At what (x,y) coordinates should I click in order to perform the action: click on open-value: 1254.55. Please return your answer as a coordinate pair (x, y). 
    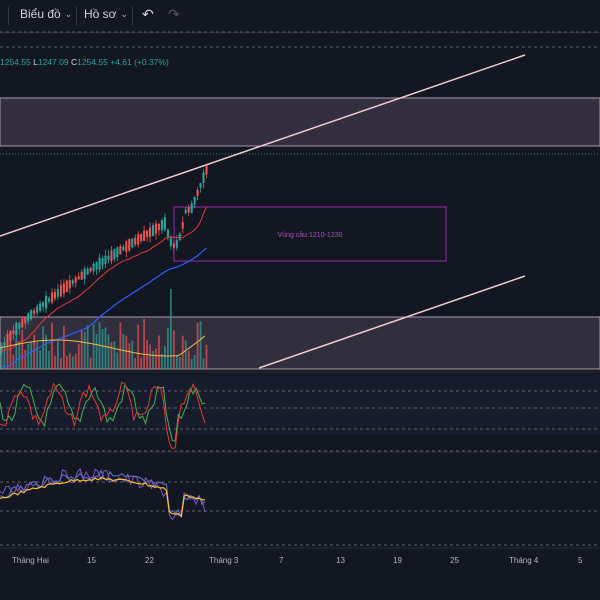
    Looking at the image, I should click on (15, 62).